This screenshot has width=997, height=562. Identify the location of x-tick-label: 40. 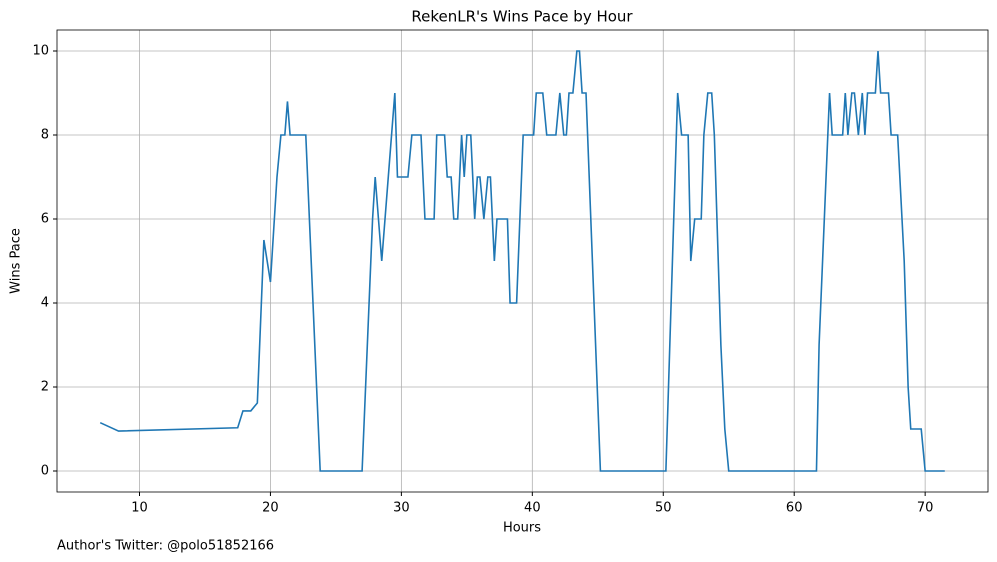
(532, 508).